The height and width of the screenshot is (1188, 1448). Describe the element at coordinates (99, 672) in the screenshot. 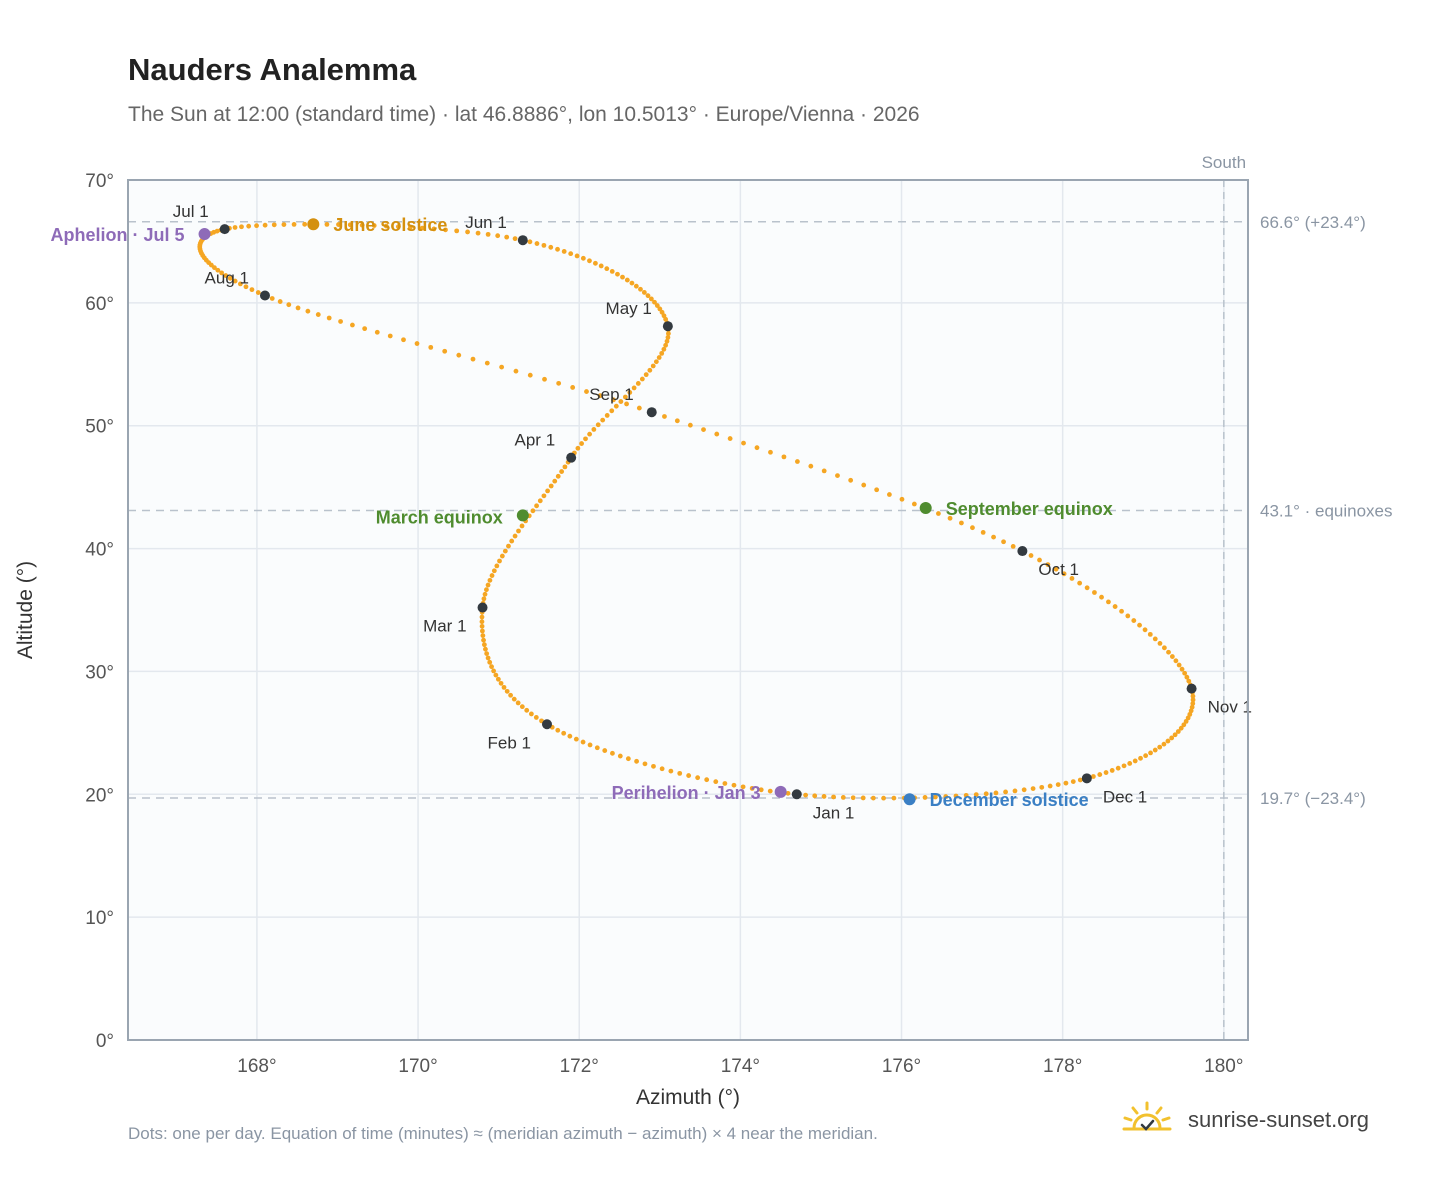

I see `y-tick-label: 30°` at that location.